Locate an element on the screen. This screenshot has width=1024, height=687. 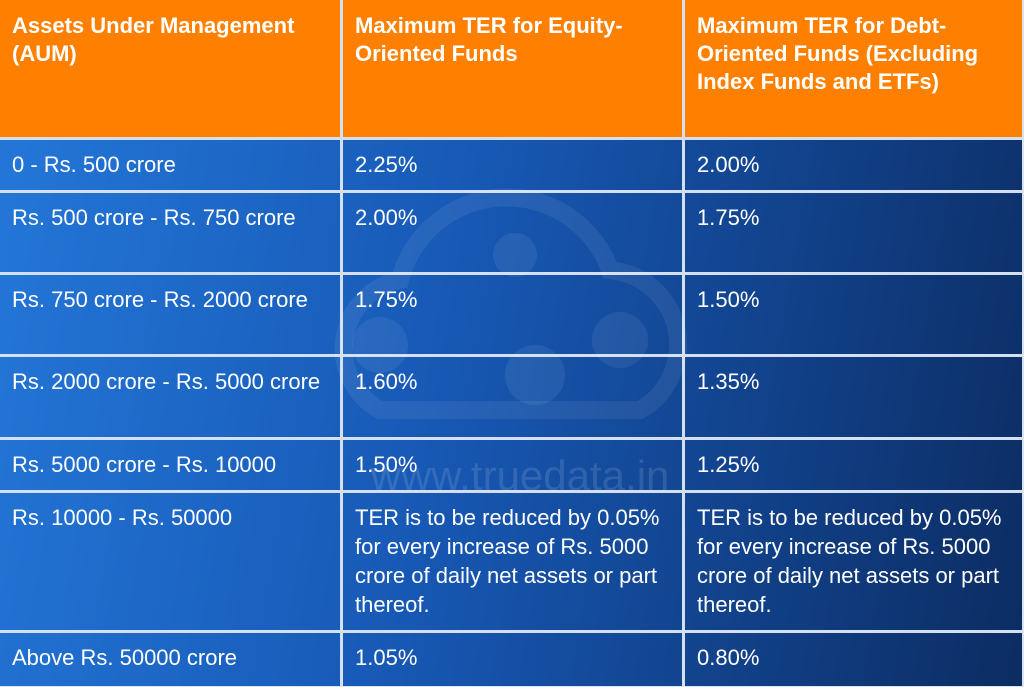
table-cell: 0 - Rs. 500 crore is located at coordinates (170, 165).